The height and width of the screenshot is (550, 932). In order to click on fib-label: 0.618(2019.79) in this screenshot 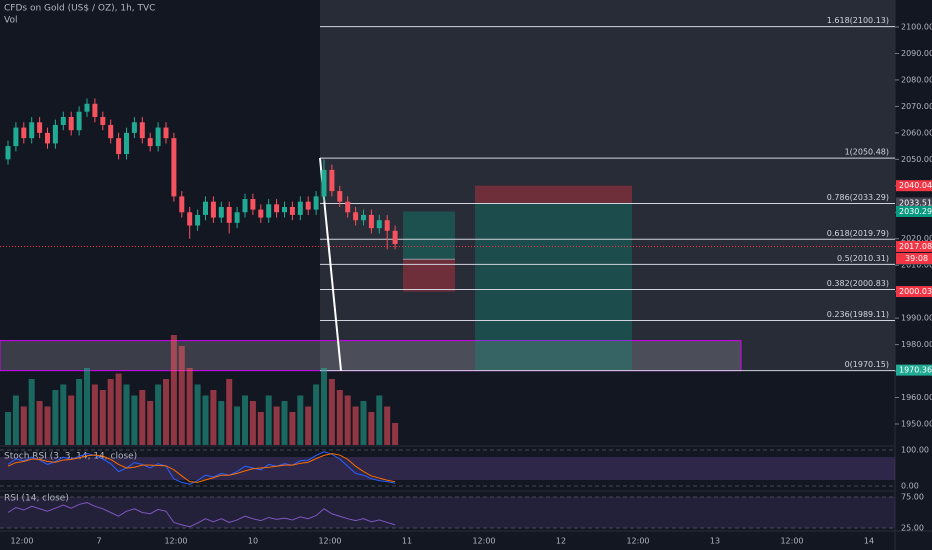, I will do `click(858, 233)`.